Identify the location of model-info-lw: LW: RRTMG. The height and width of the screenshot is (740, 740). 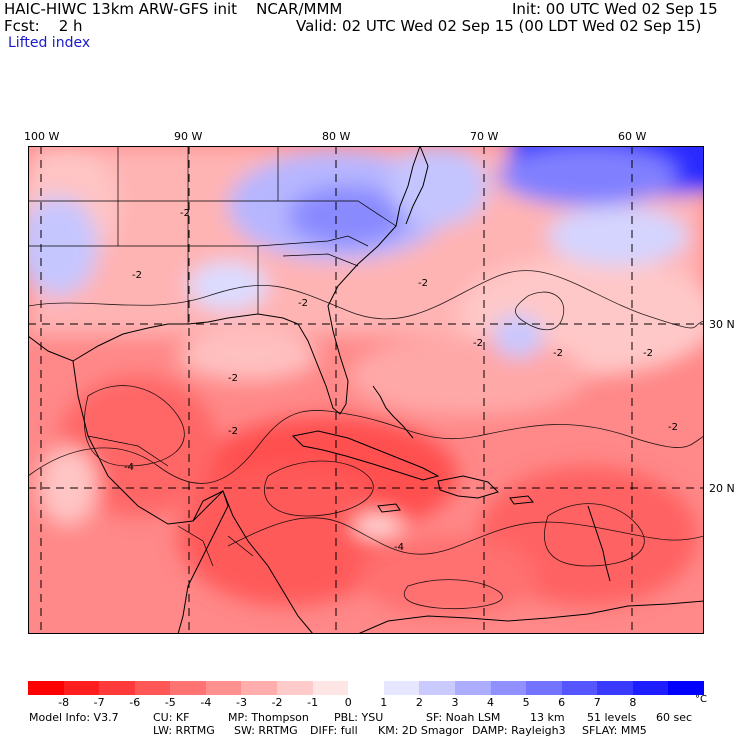
(184, 730).